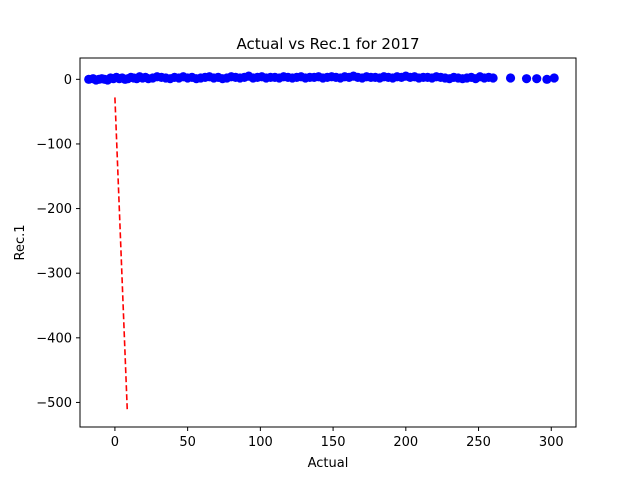 The height and width of the screenshot is (480, 640). I want to click on x-axis-title: Actual, so click(328, 463).